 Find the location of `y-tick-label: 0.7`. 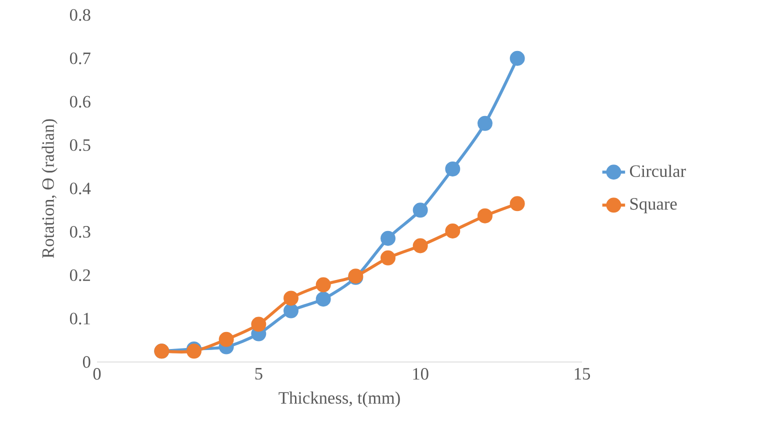

y-tick-label: 0.7 is located at coordinates (80, 58).